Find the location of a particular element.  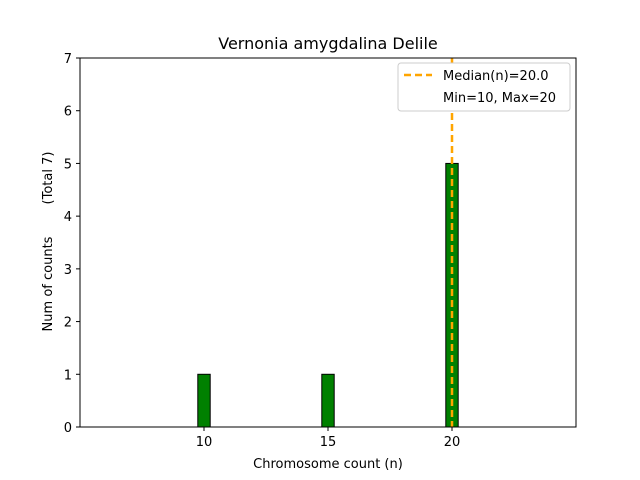

y-tick-label-4: 4 is located at coordinates (68, 217).